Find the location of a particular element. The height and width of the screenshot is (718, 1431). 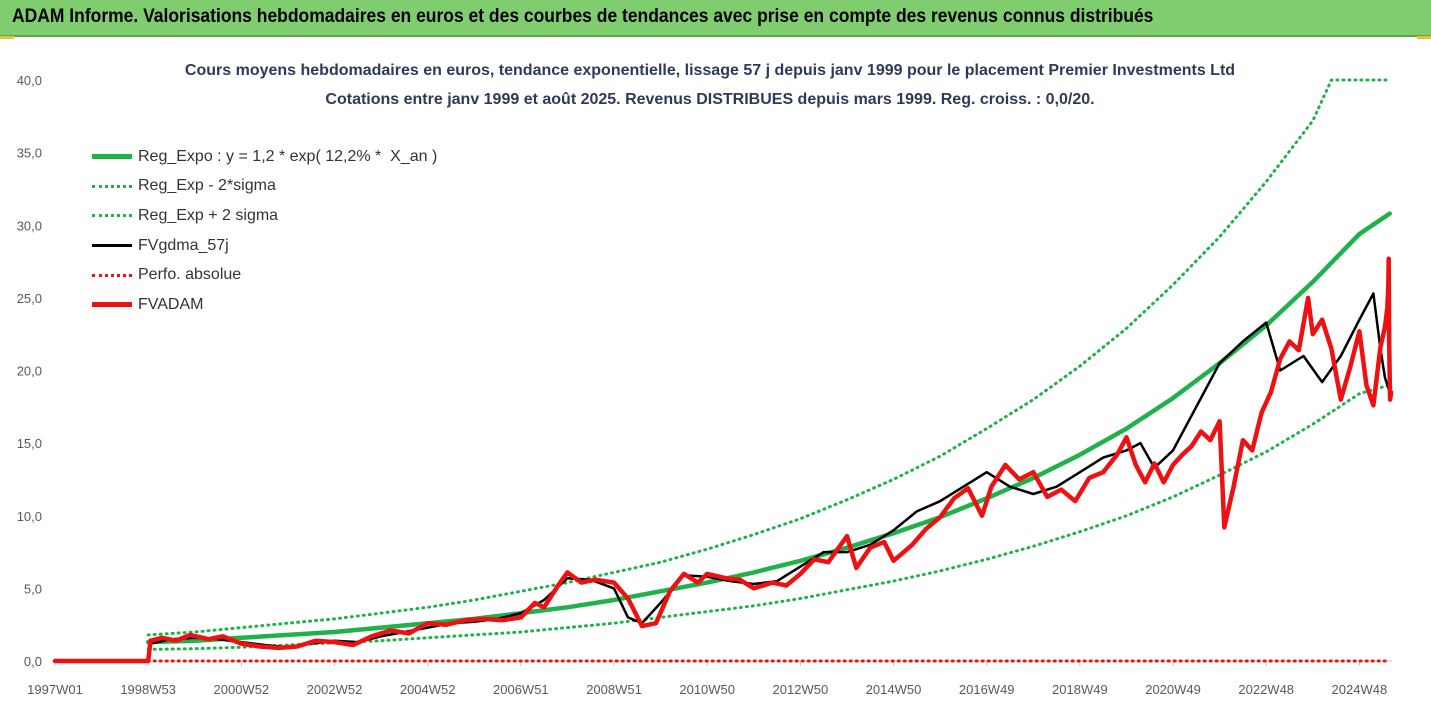

legend-item: Reg_Exp + 2 sigma is located at coordinates (264, 216).